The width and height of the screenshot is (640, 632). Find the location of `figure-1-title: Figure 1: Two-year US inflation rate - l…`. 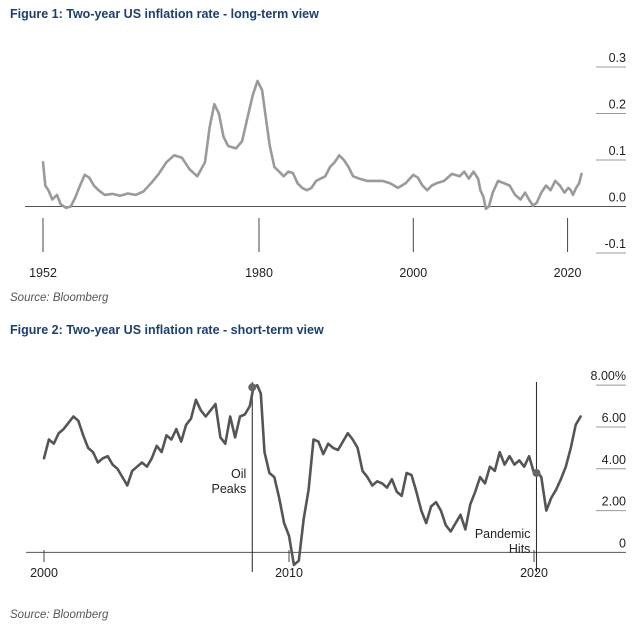

figure-1-title: Figure 1: Two-year US inflation rate - l… is located at coordinates (164, 14).